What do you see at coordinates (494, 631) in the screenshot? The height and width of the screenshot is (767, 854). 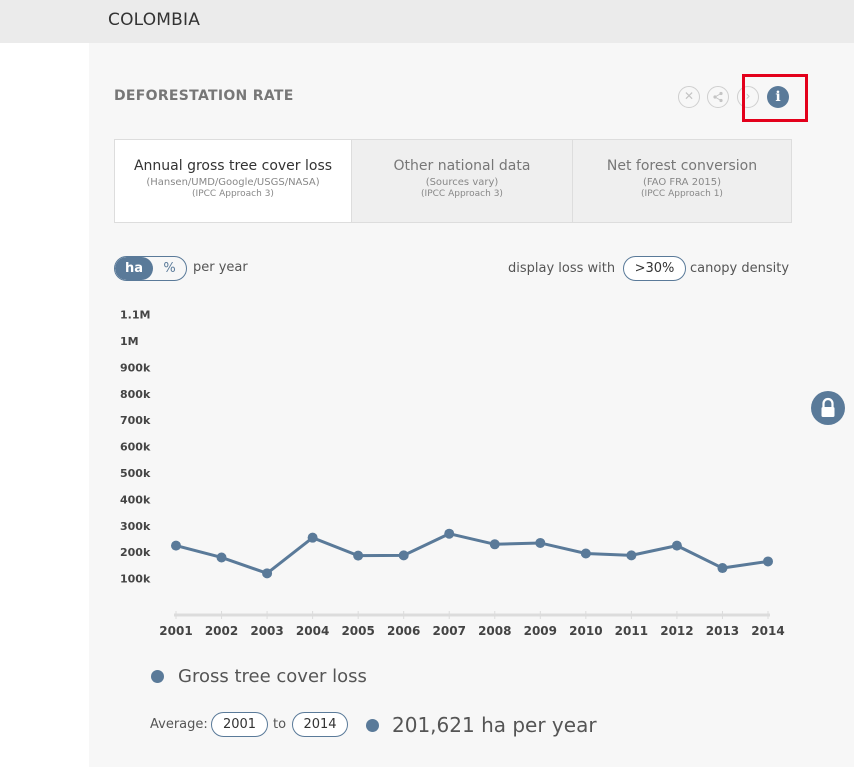 I see `x-tick-label: 2008` at bounding box center [494, 631].